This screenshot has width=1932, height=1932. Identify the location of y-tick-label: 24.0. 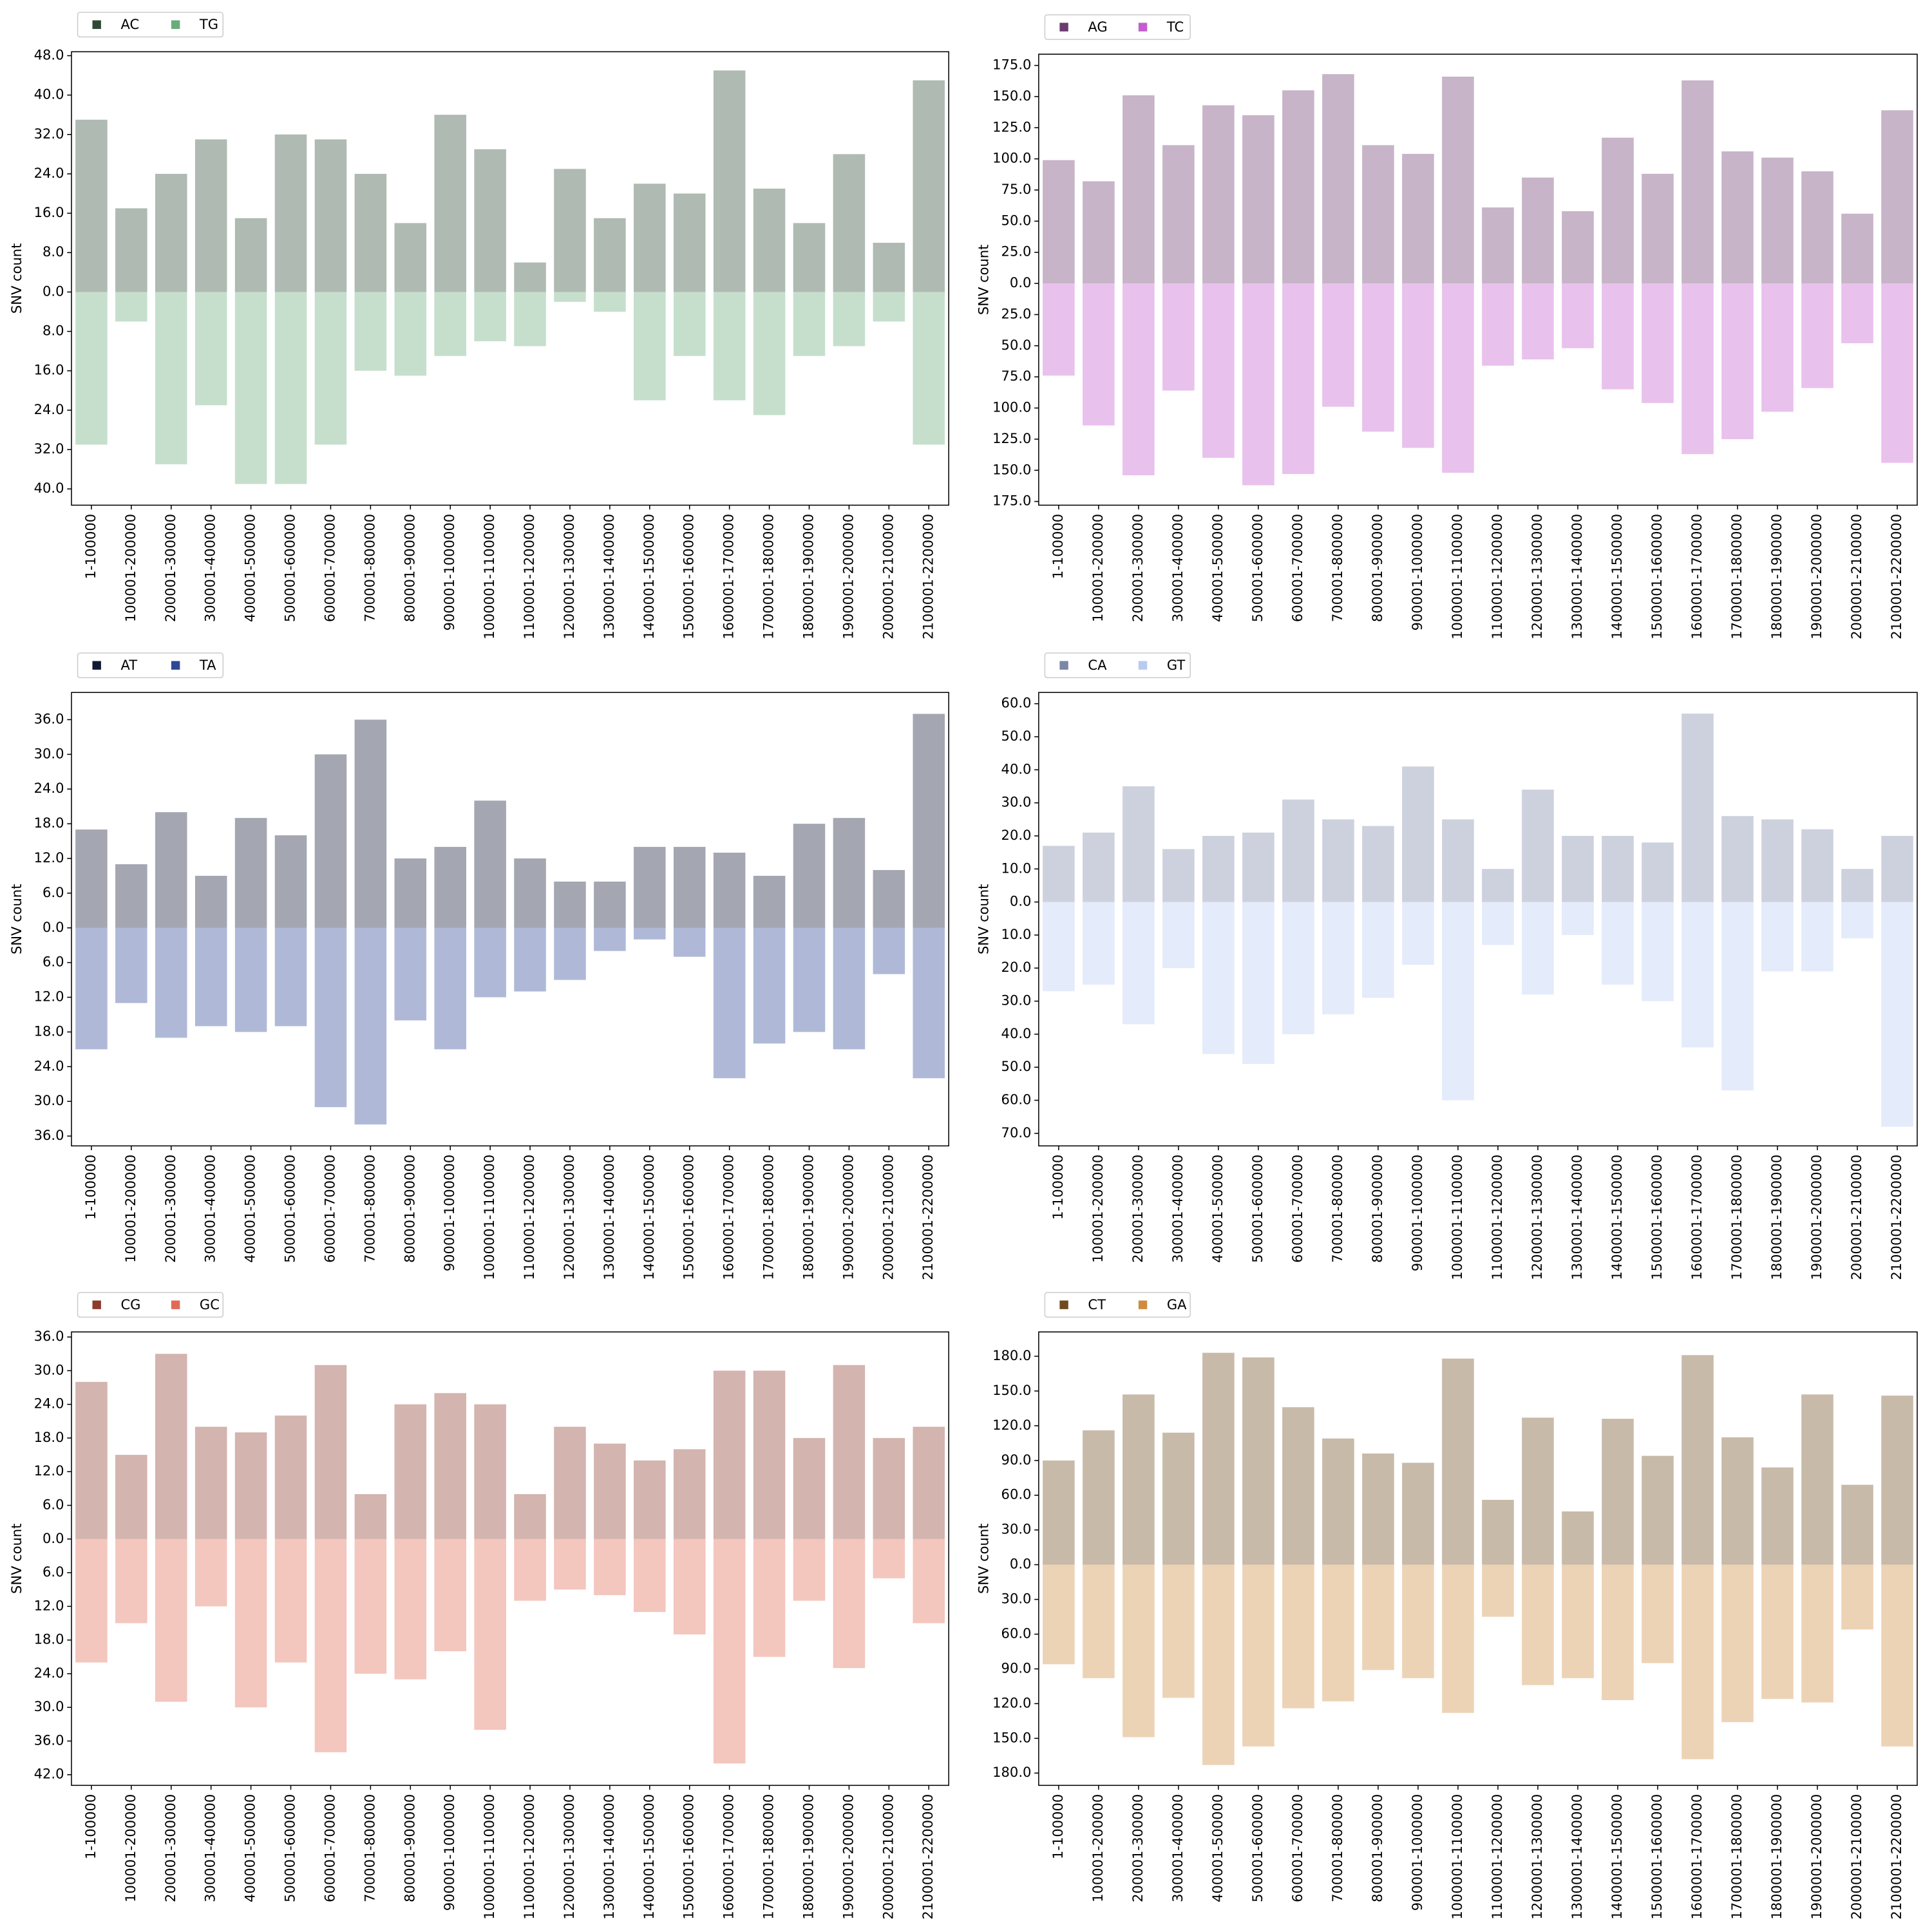
(49, 788).